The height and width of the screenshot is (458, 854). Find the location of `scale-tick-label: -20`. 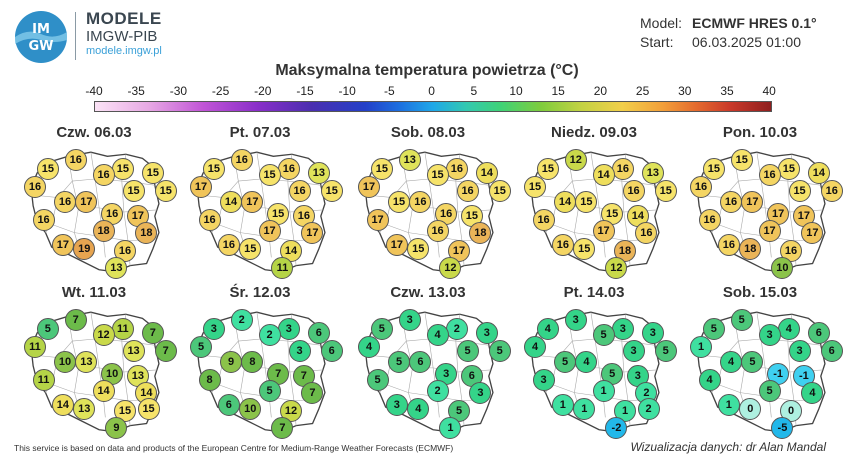

scale-tick-label: -20 is located at coordinates (263, 91).